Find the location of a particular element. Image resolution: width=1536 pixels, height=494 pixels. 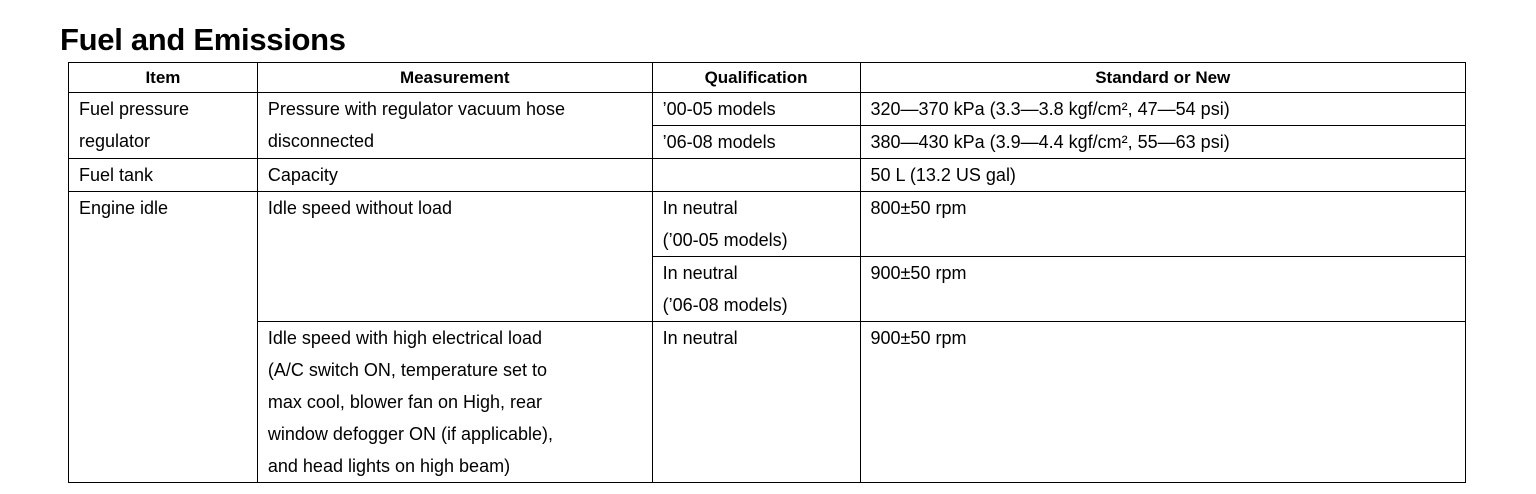

cell-standard: 320—370 kPa (3.3—3.8 kgf/cm², 47—54 psi) is located at coordinates (1163, 109).